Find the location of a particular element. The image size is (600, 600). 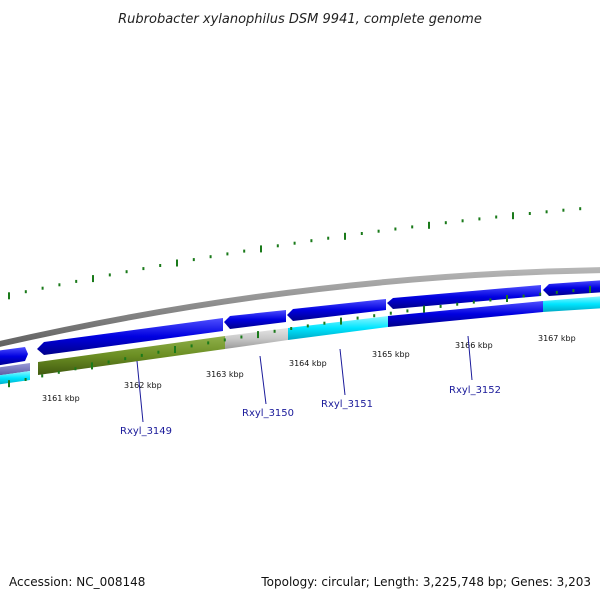

kbp-label: 3165 kbp is located at coordinates (391, 354).